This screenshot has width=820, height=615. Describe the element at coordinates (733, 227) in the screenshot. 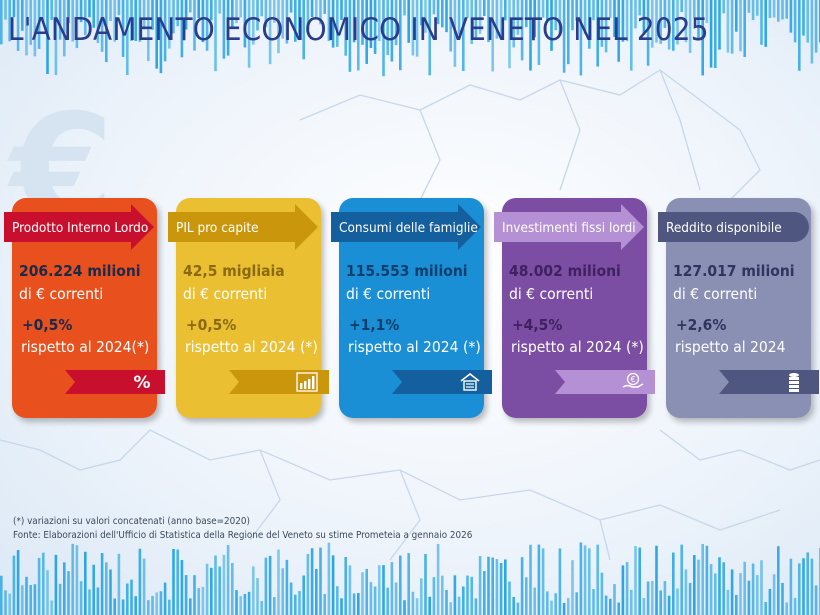

I see `card-banner: Reddito disponibile` at that location.